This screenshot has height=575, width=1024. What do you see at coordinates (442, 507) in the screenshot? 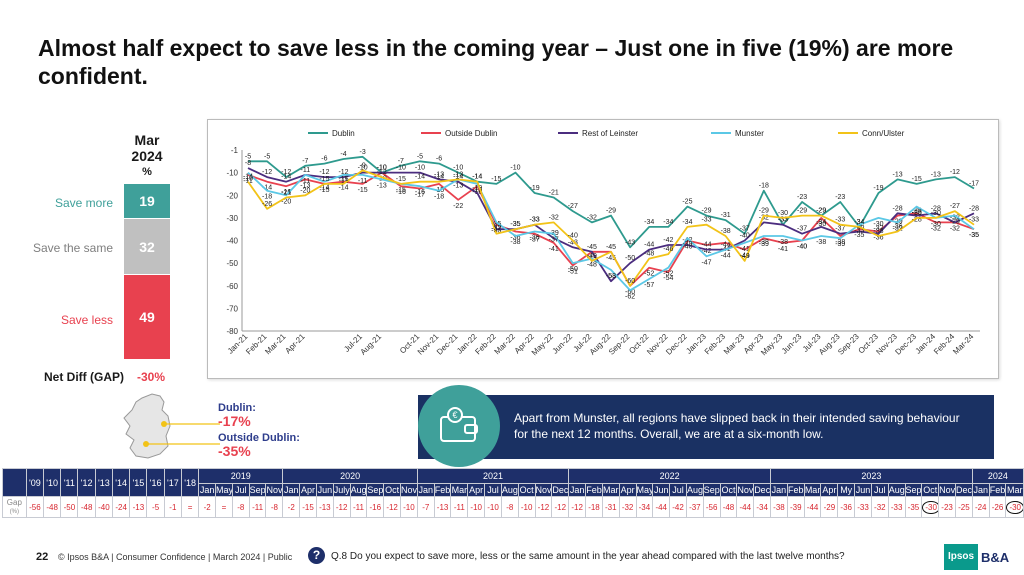
I see `gap-month-value: -13` at bounding box center [442, 507].